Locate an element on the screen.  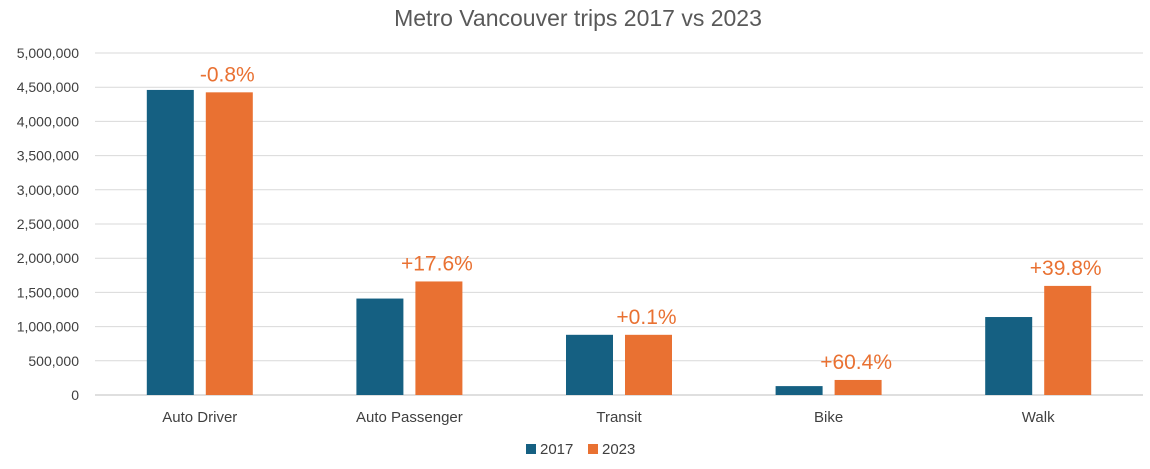
y-tick-label: 2,500,000 is located at coordinates (48, 224).